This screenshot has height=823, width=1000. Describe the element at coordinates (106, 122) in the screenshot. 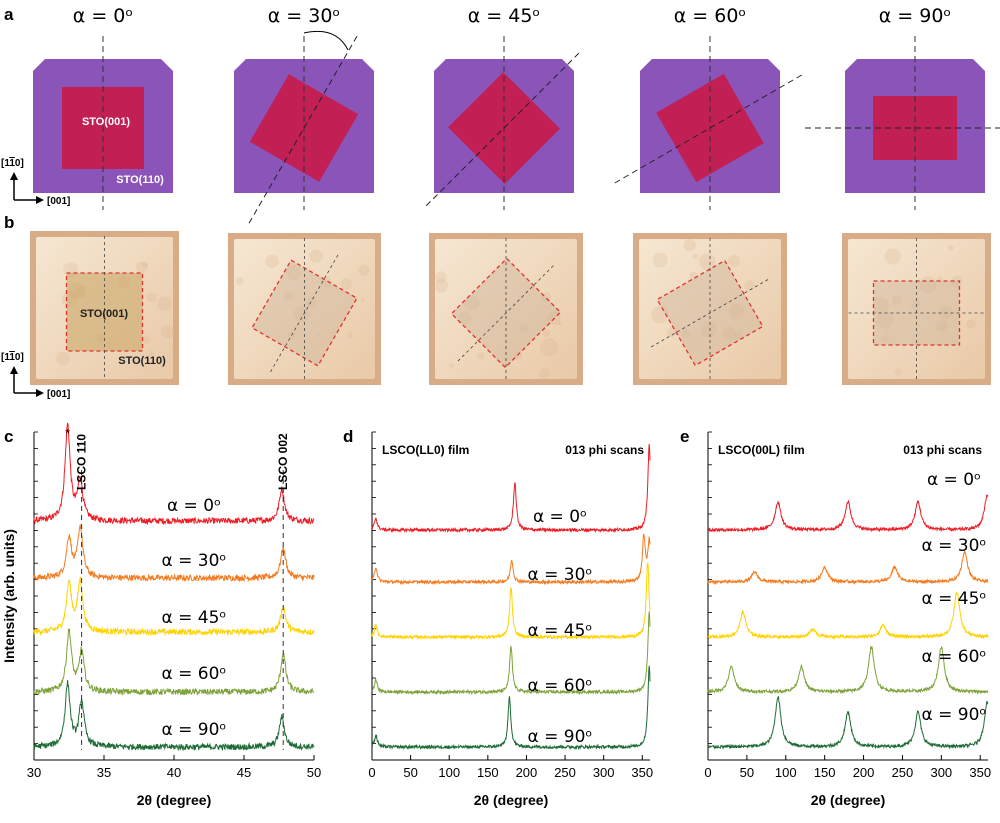

I see `label-sto001: STO(001)` at that location.